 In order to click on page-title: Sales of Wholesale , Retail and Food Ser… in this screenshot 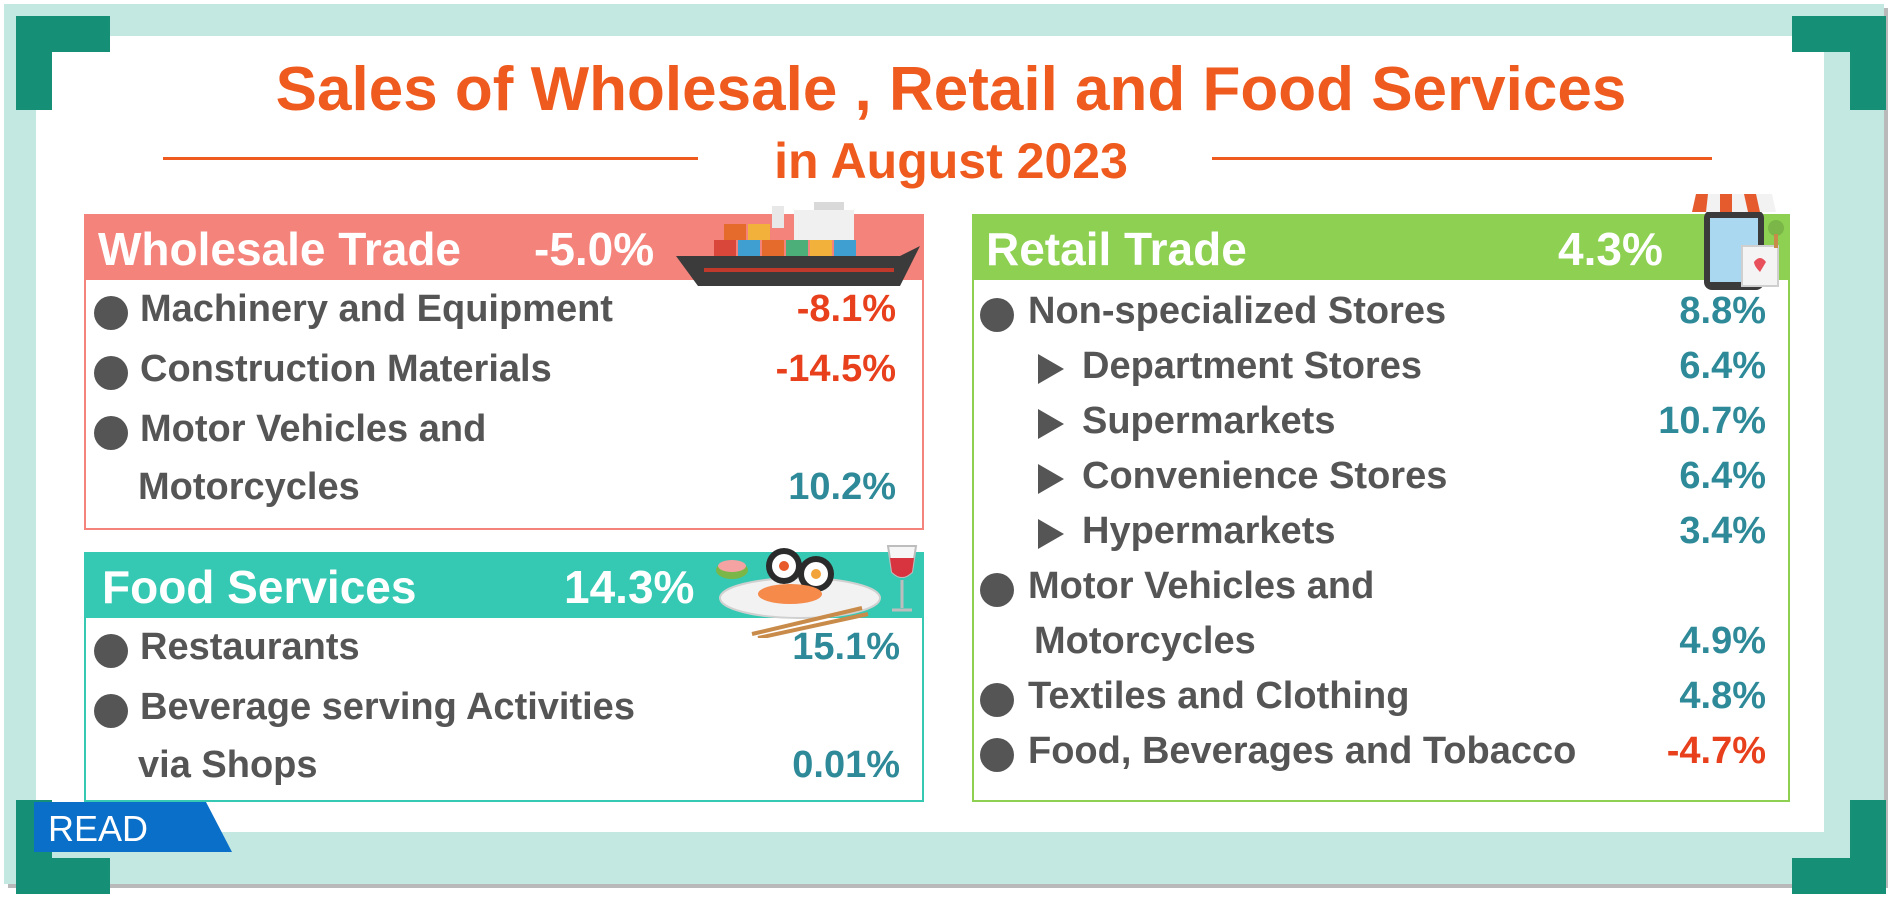, I will do `click(951, 89)`.